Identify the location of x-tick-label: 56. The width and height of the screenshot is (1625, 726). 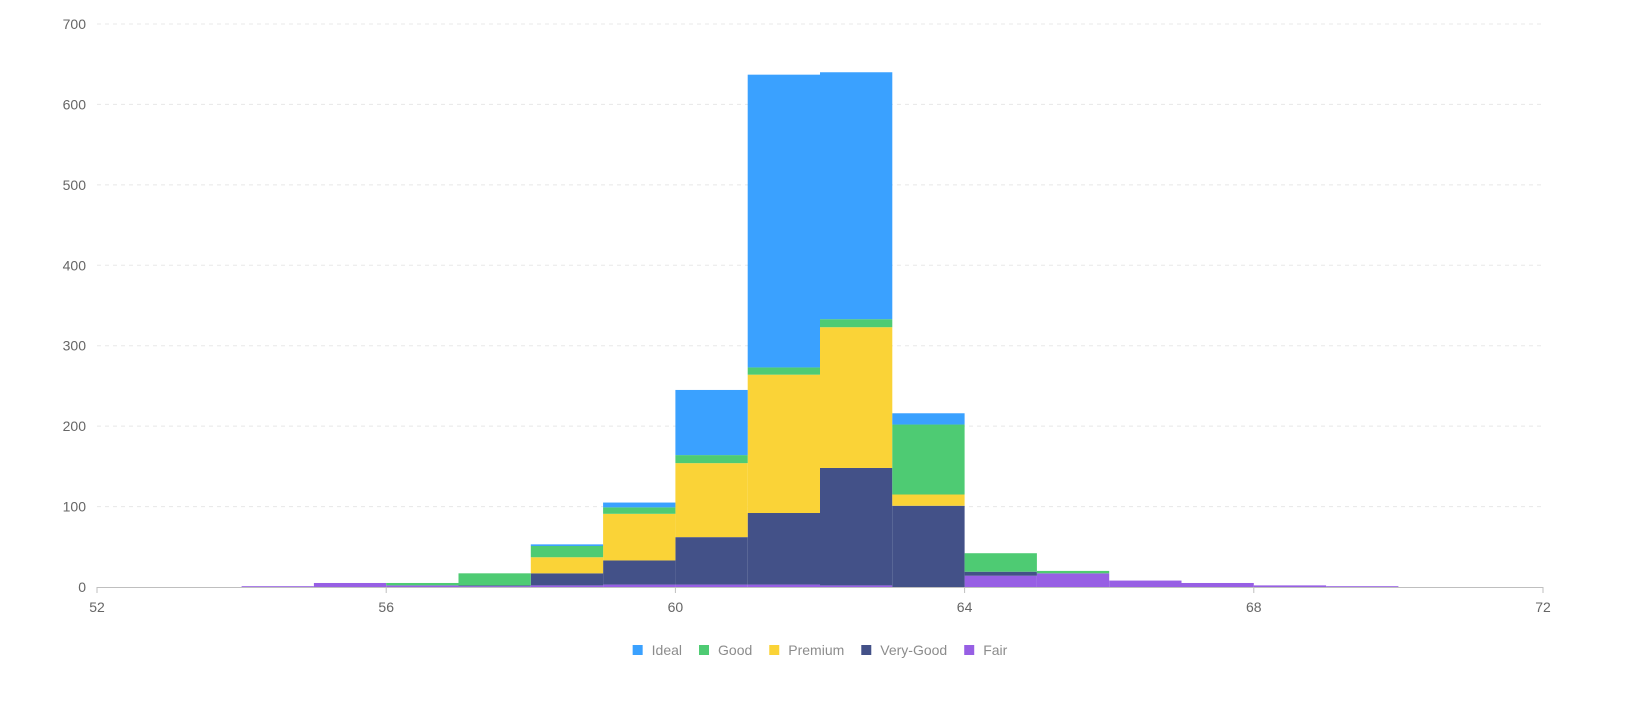
(386, 607).